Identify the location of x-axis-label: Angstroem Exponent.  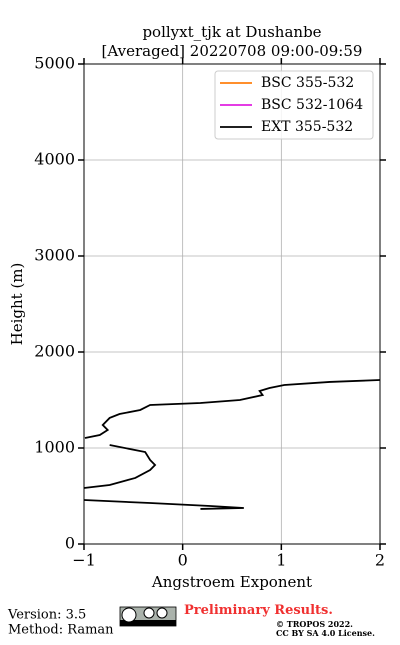
(231, 582).